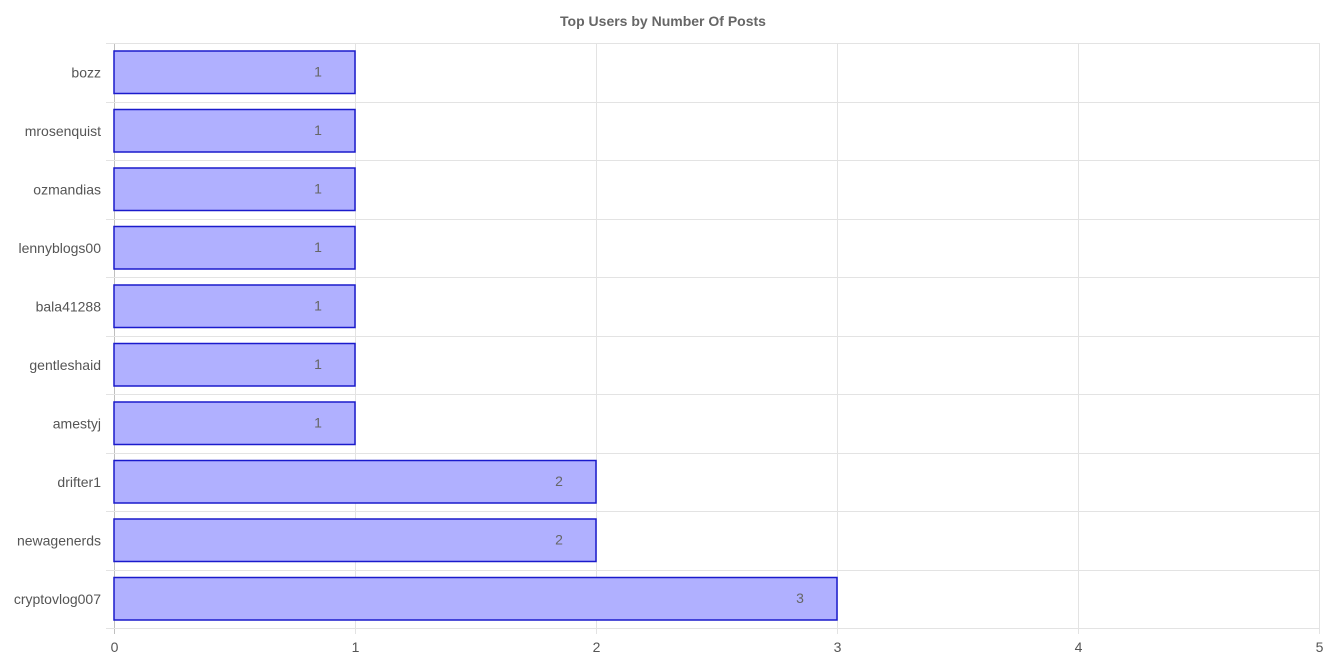  Describe the element at coordinates (67, 189) in the screenshot. I see `category-label-ozmandias: ozmandias` at that location.